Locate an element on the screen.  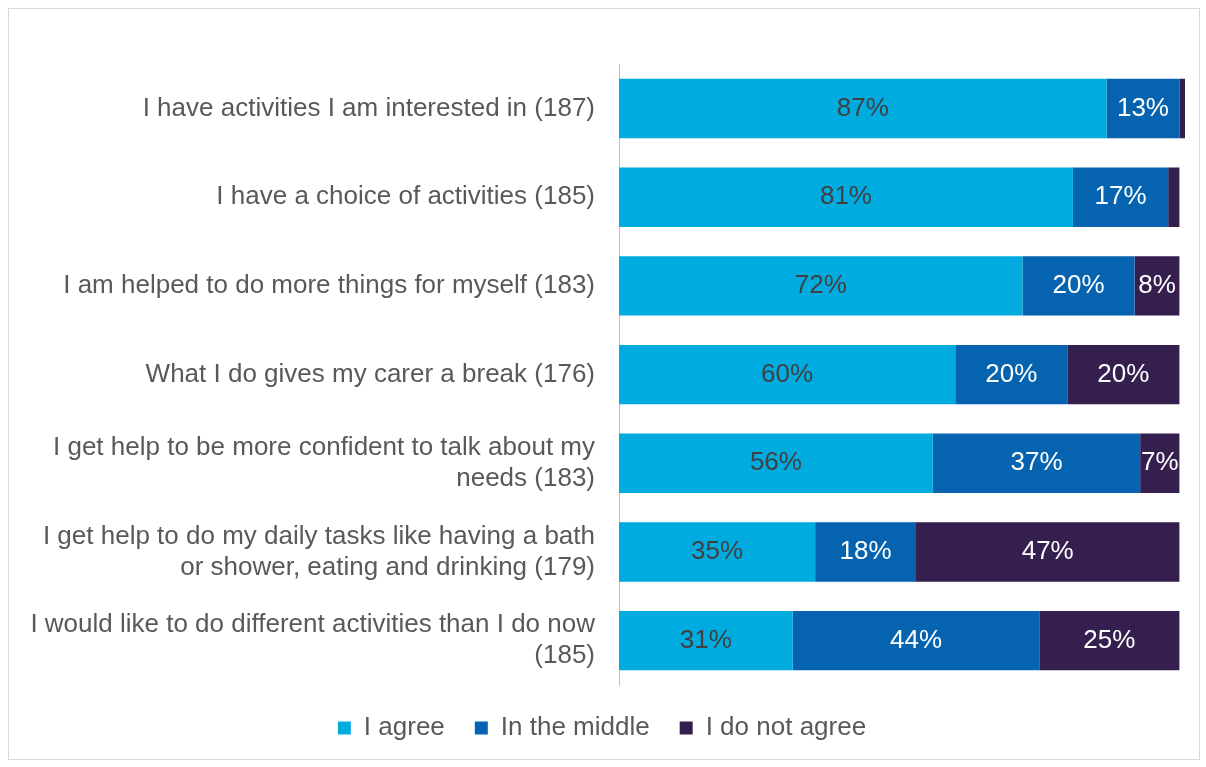
data-label: 56% is located at coordinates (775, 461).